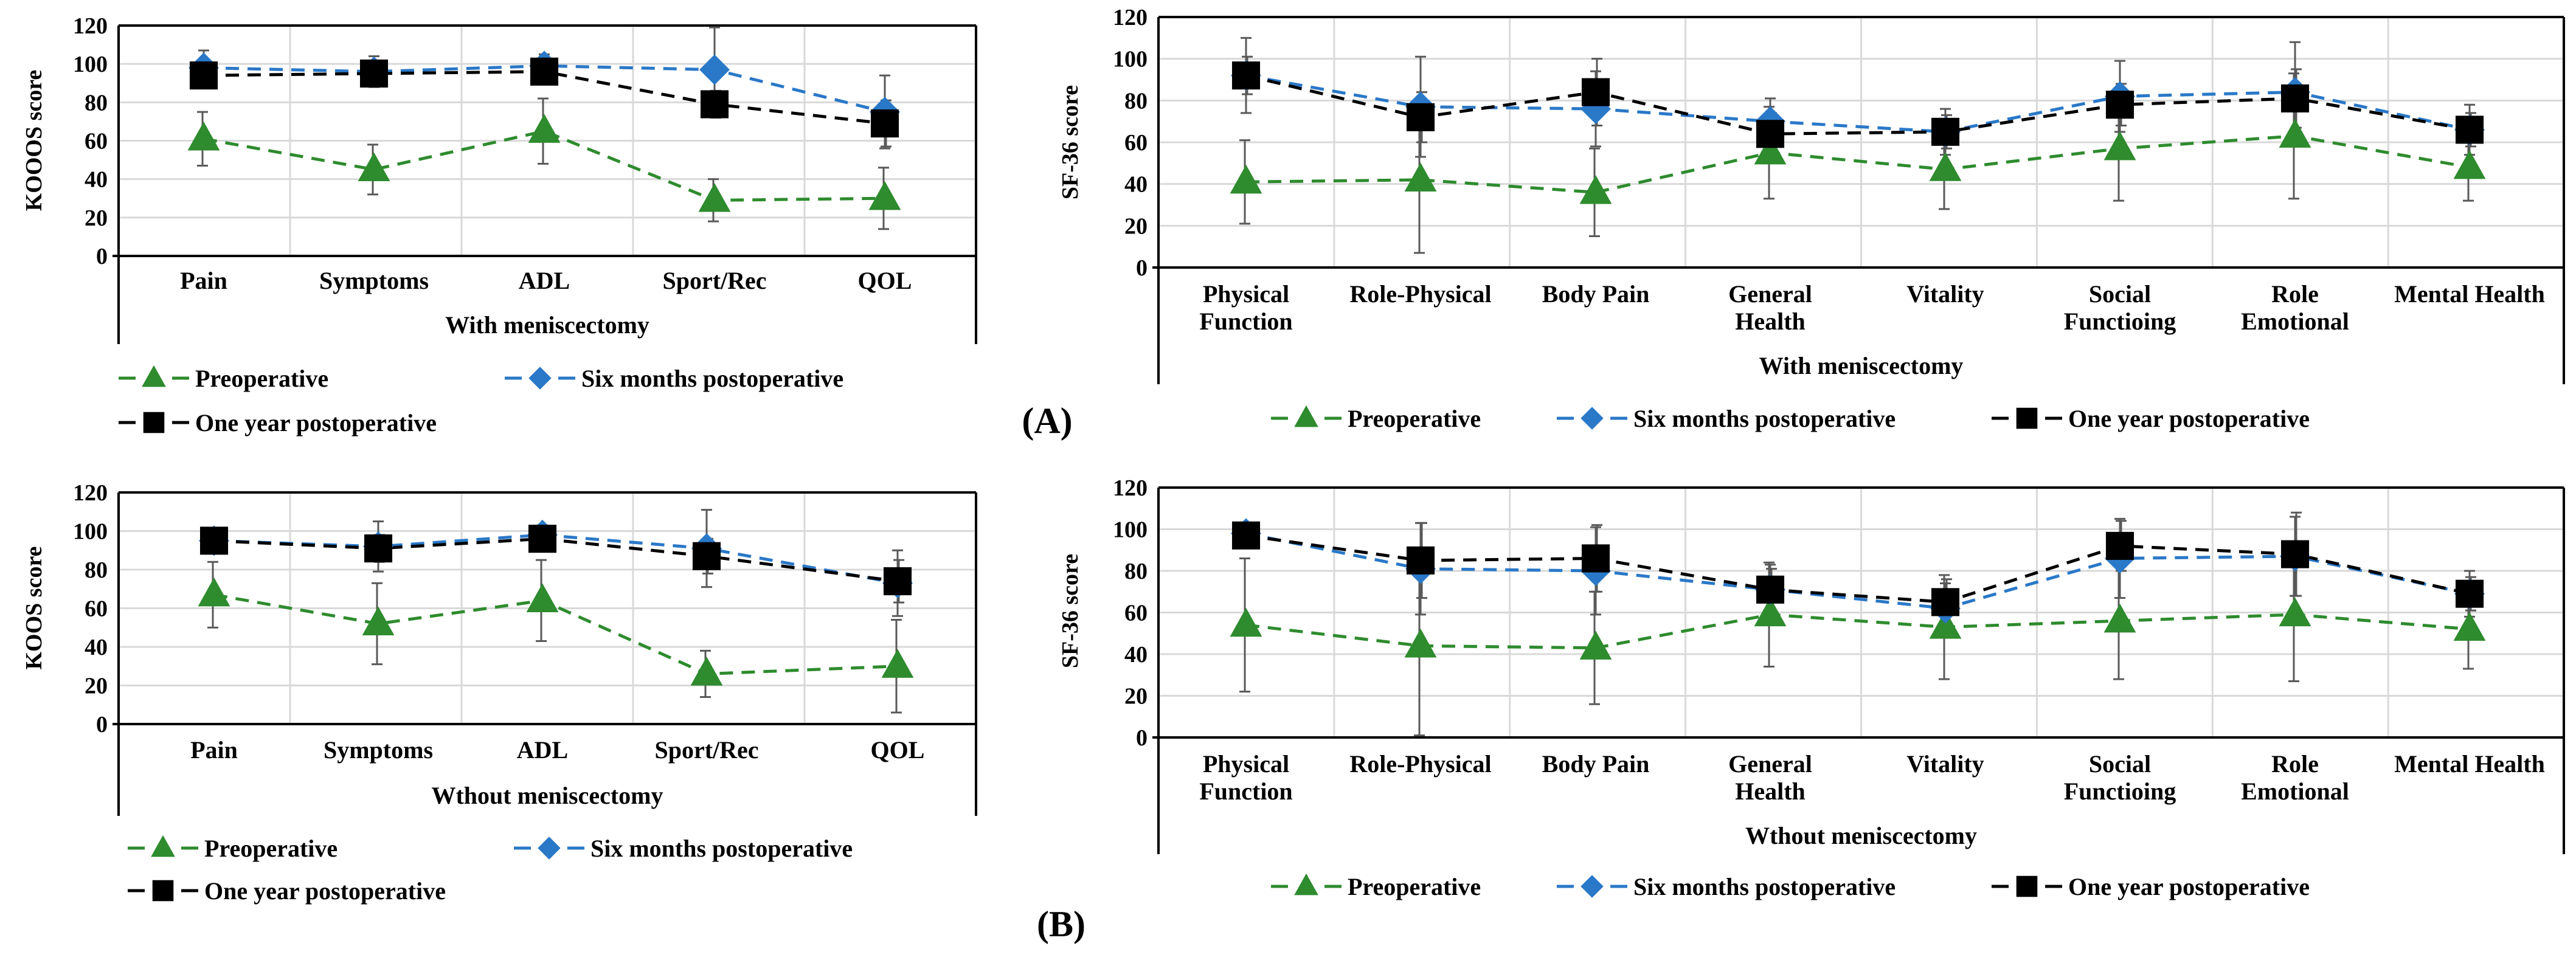 The height and width of the screenshot is (963, 2576). Describe the element at coordinates (374, 280) in the screenshot. I see `x-category-label: Symptoms` at that location.